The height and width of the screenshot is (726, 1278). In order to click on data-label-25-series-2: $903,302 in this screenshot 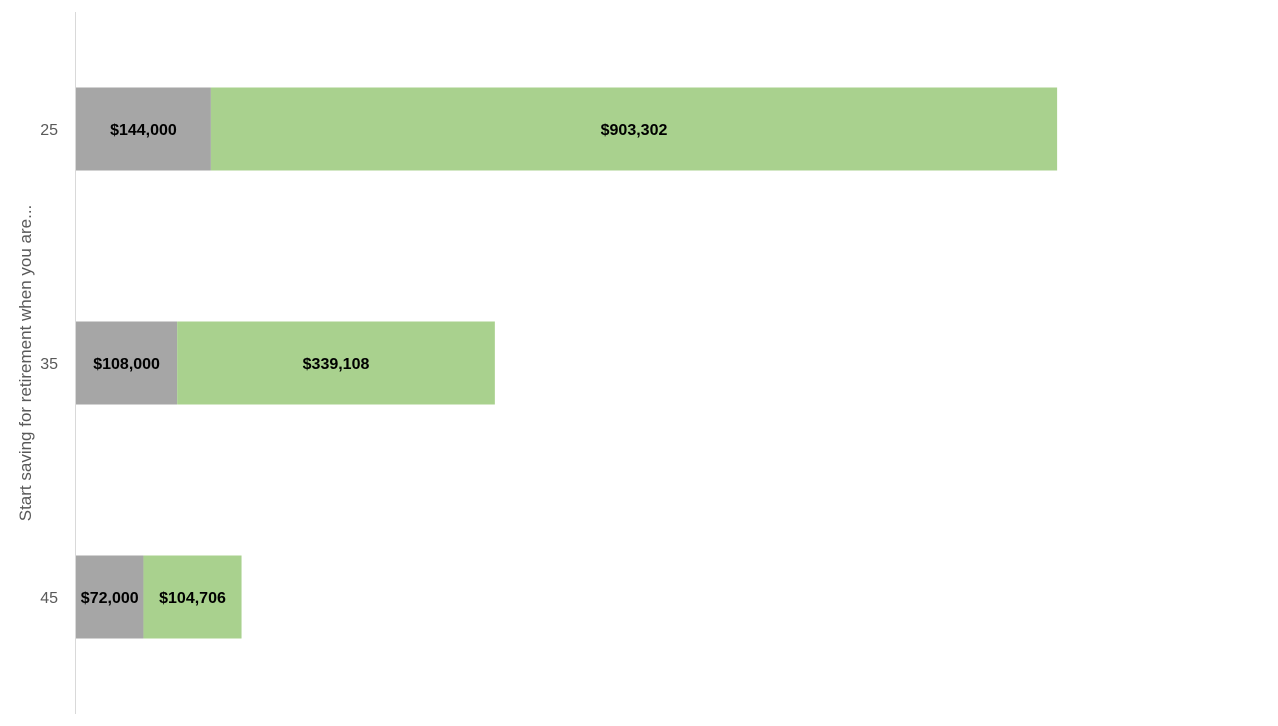, I will do `click(634, 130)`.